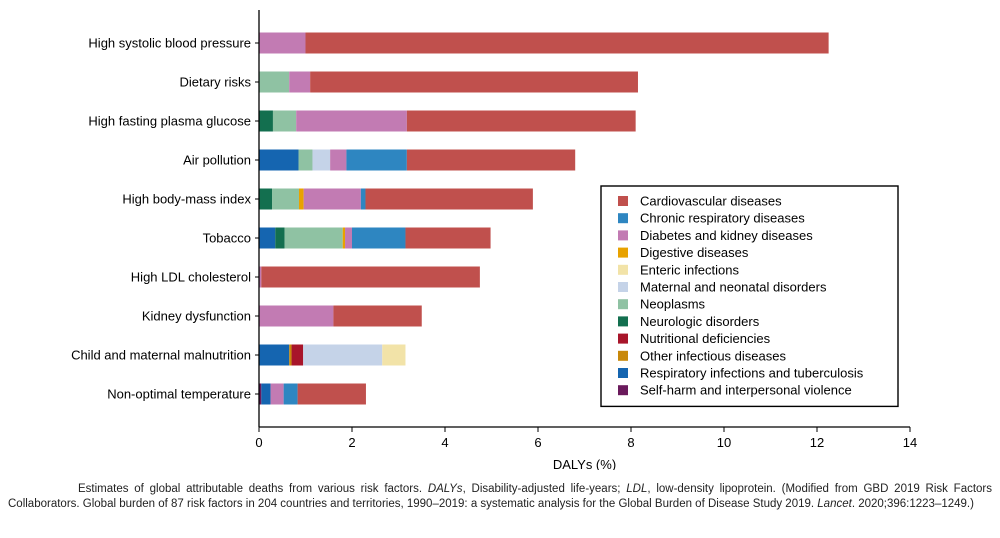 This screenshot has height=538, width=1000. I want to click on legend-label: Other infectious diseases, so click(713, 355).